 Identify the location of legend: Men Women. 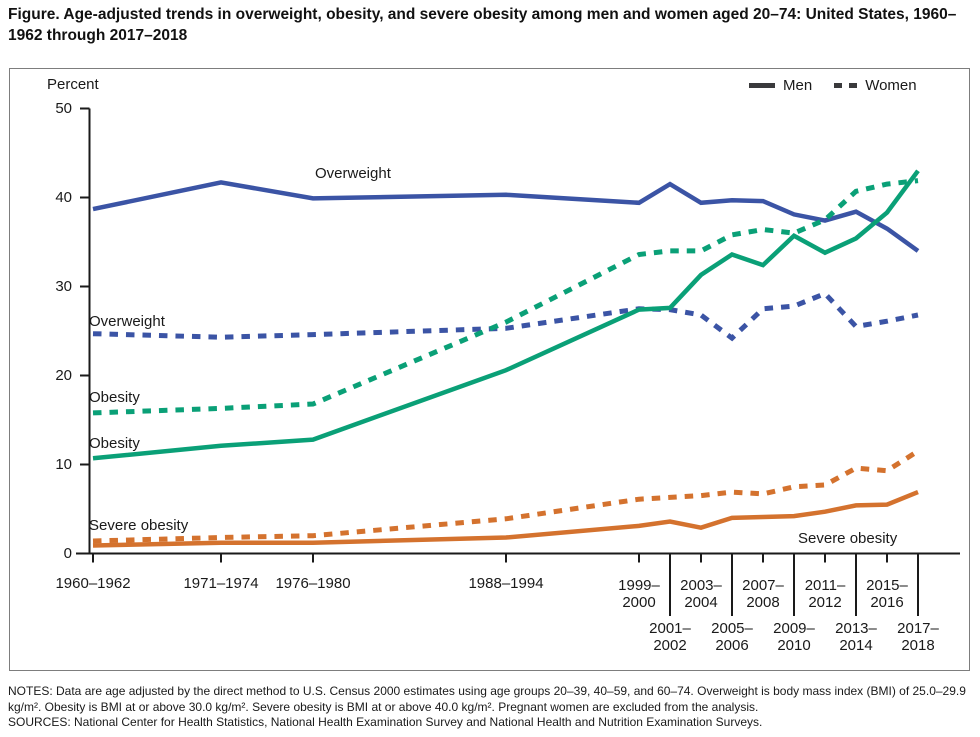
(833, 85).